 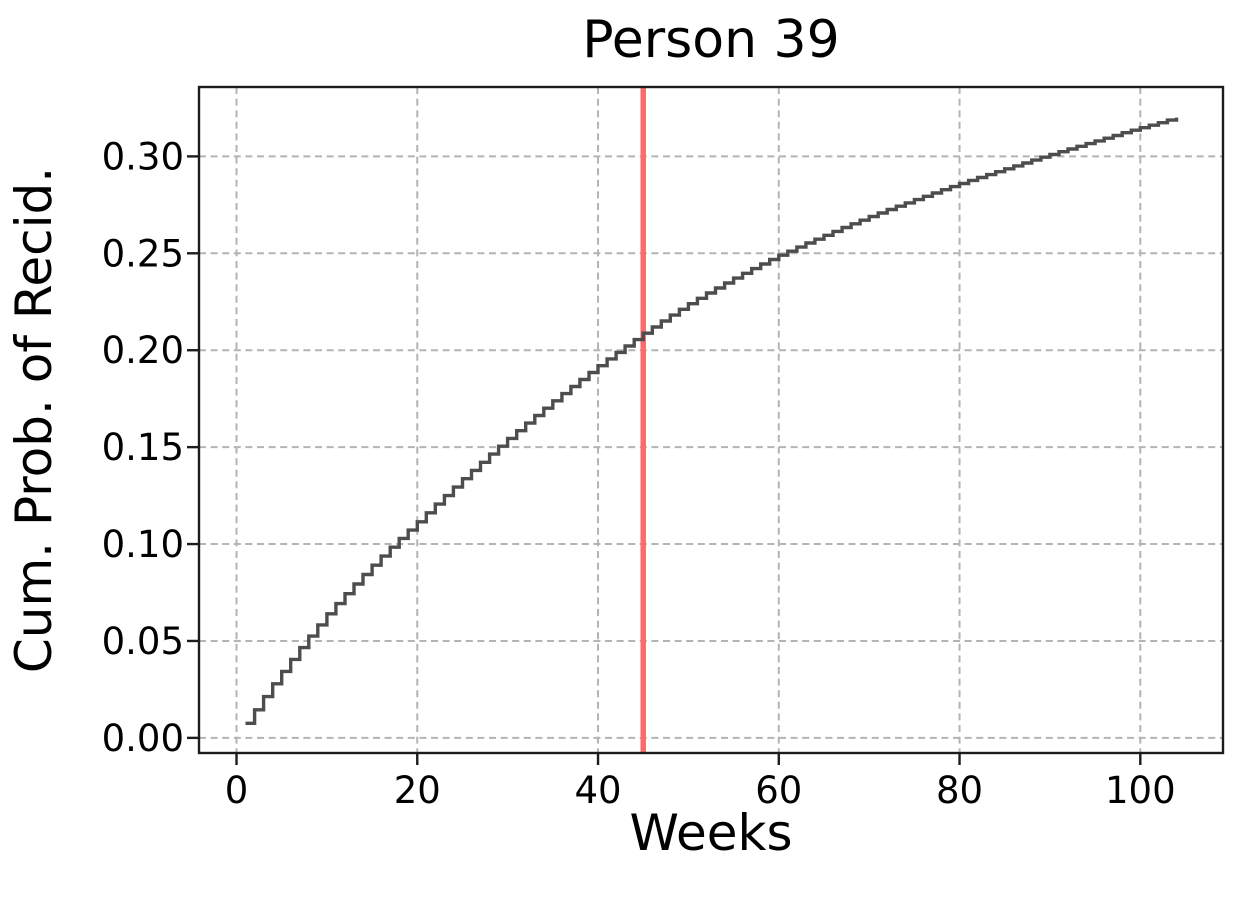 I want to click on x-tick-label: 60, so click(x=778, y=790).